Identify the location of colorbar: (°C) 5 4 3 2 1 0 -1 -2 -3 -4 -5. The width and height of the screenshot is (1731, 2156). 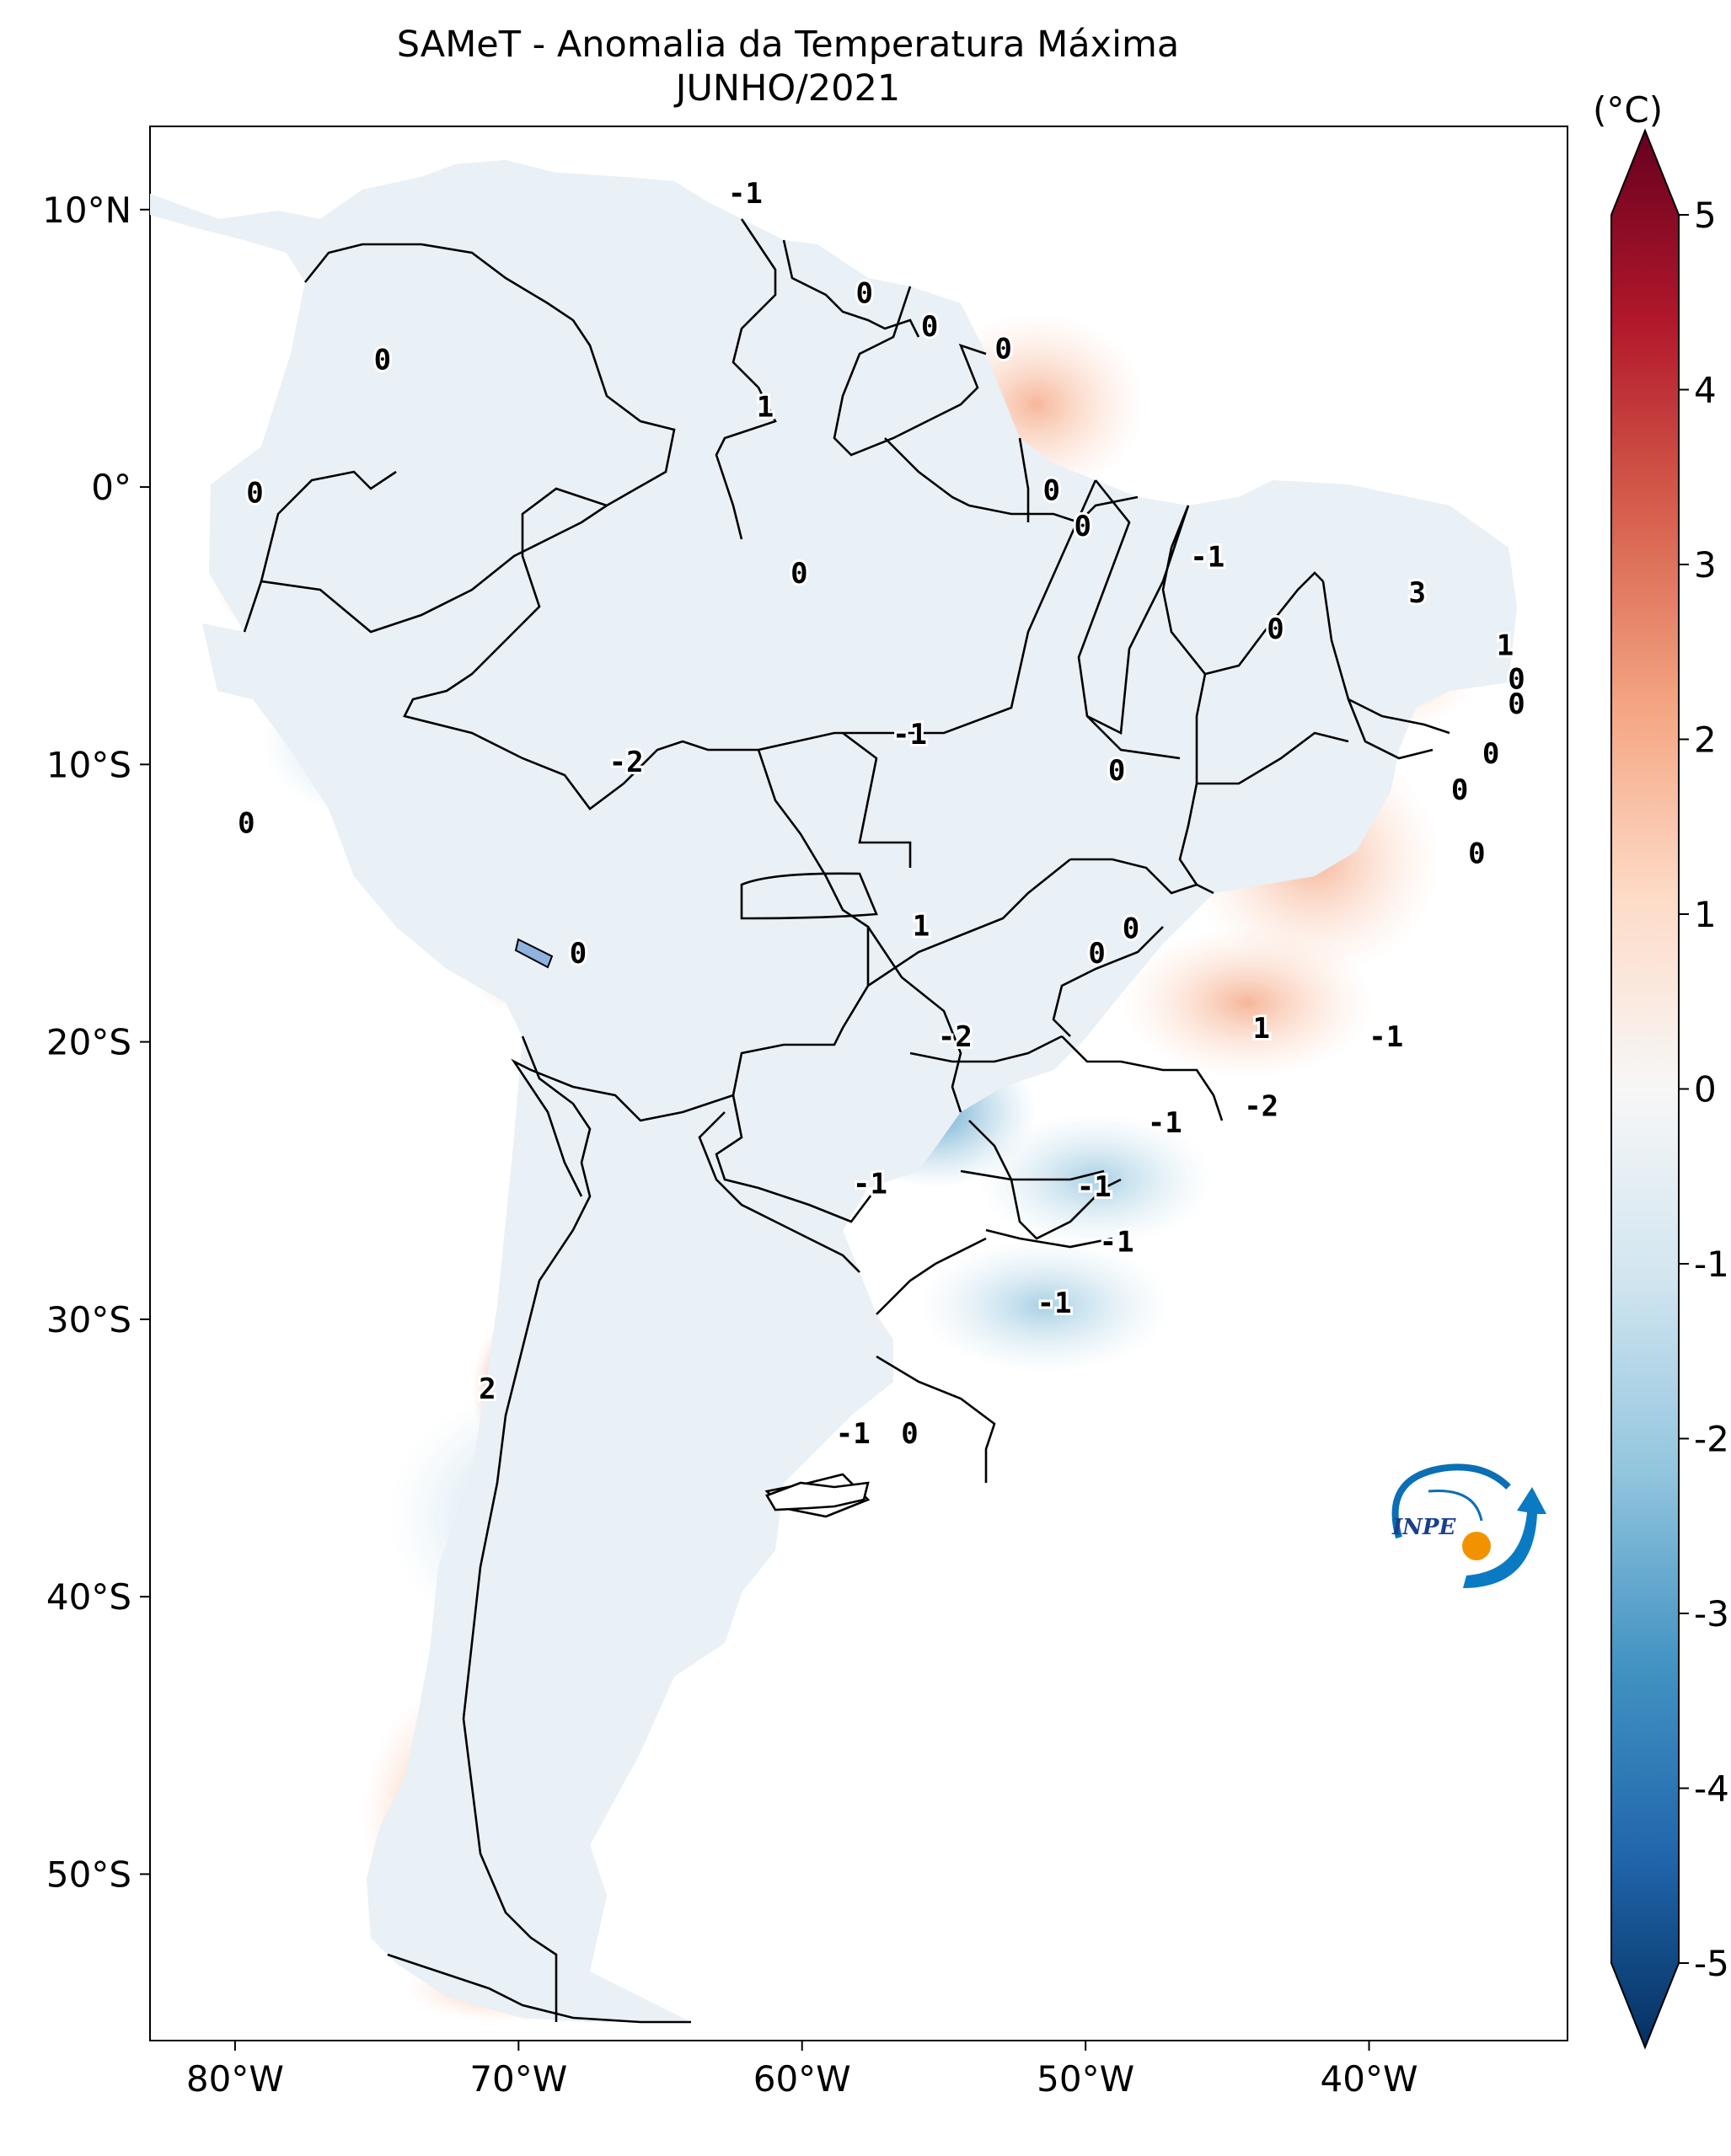
(1661, 1069).